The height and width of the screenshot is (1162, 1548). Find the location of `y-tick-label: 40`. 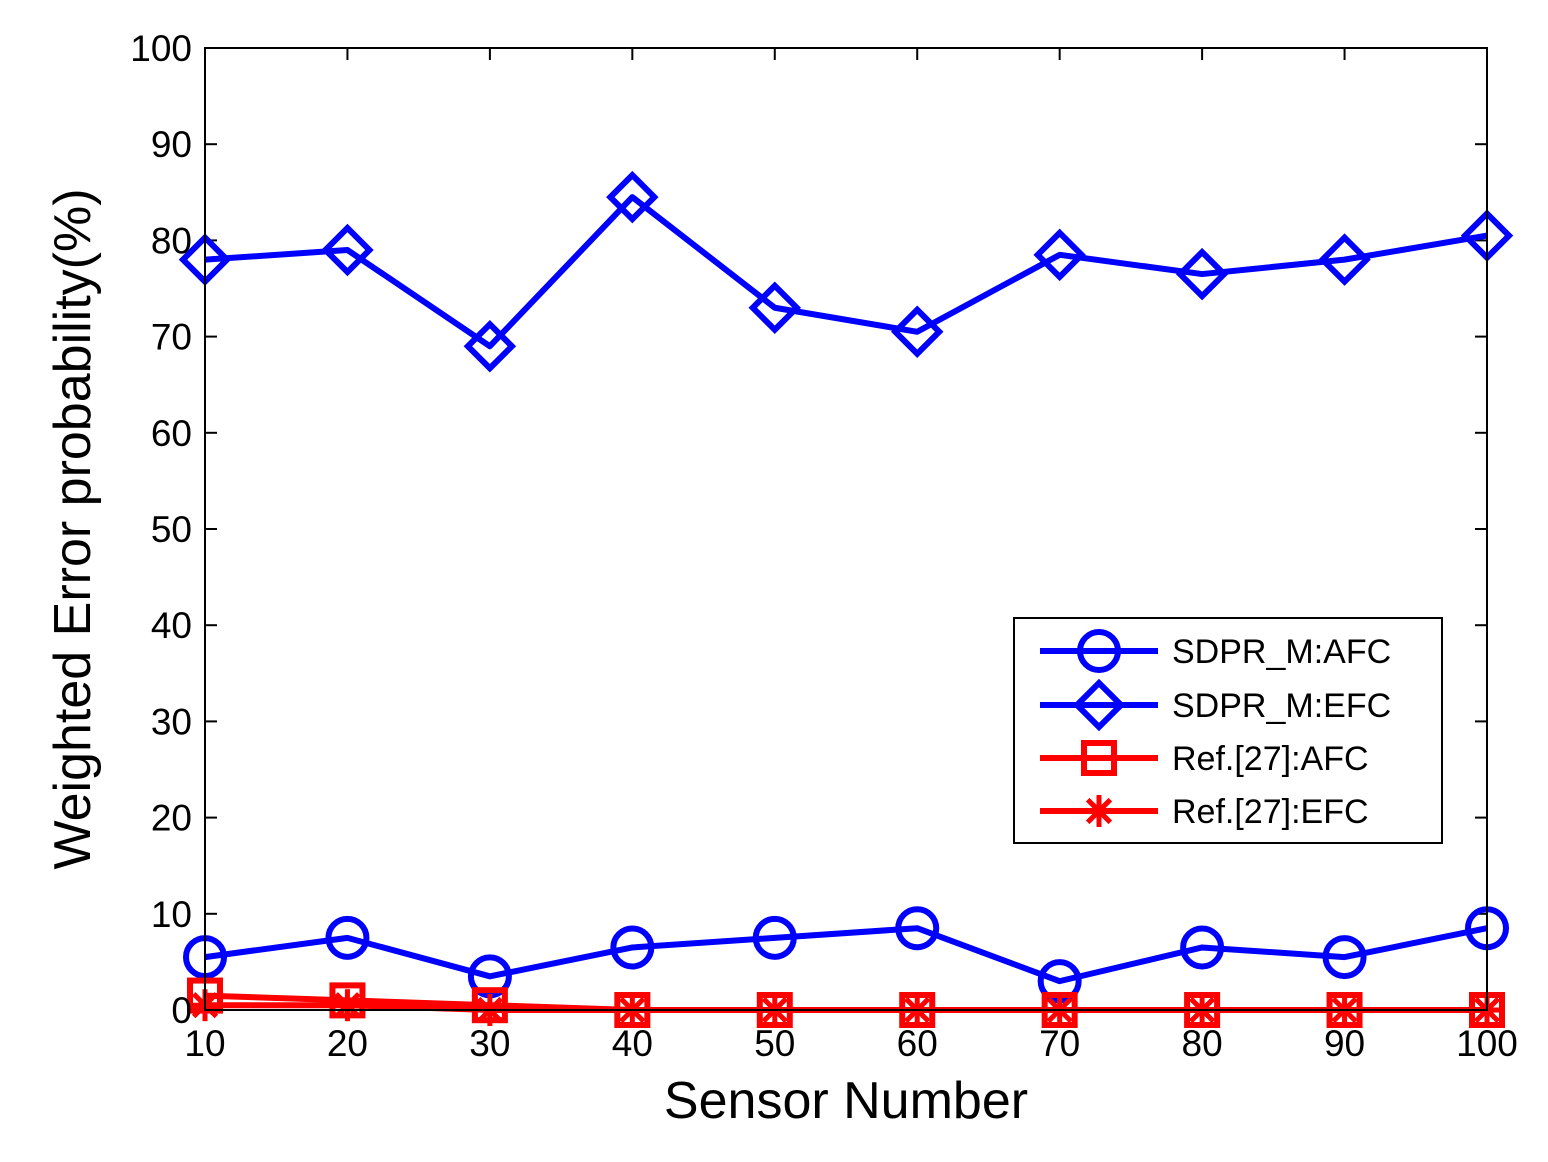

y-tick-label: 40 is located at coordinates (171, 625).